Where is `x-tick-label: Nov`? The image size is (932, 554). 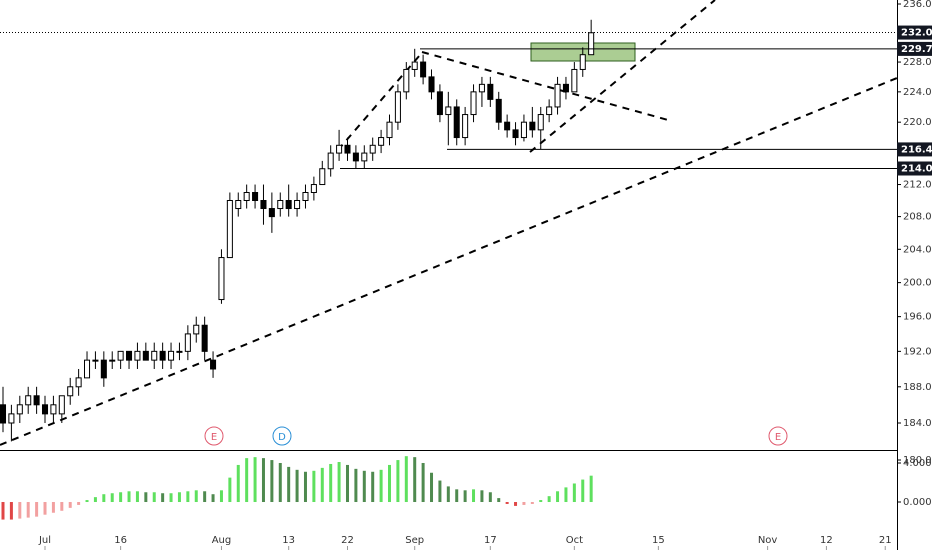
x-tick-label: Nov is located at coordinates (768, 540).